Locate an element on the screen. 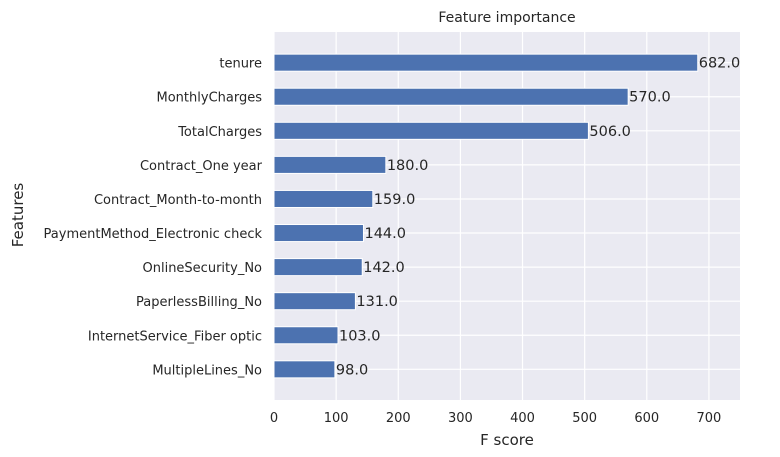 This screenshot has height=457, width=780. x-tick-label: 0 is located at coordinates (274, 418).